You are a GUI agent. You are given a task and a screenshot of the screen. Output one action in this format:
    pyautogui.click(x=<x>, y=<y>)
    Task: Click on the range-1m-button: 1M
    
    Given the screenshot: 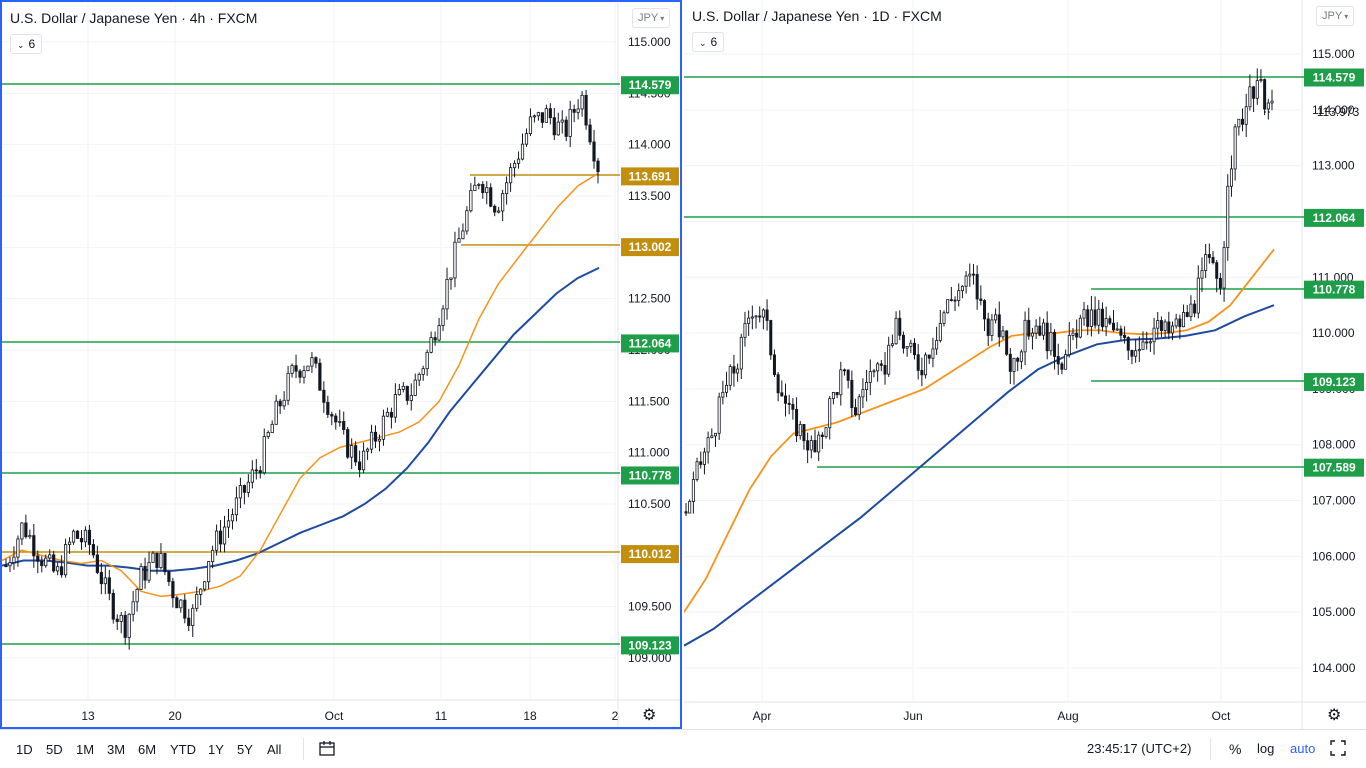 What is the action you would take?
    pyautogui.click(x=85, y=749)
    